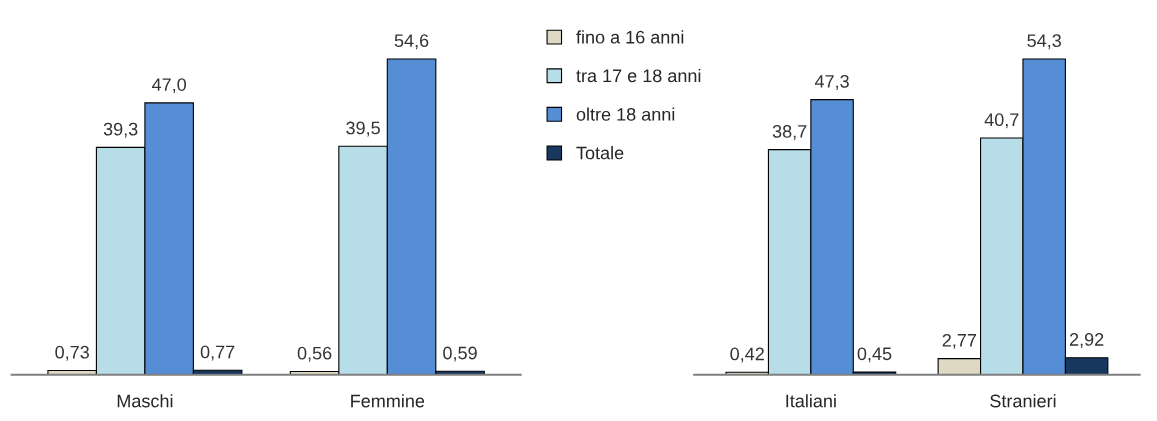  What do you see at coordinates (145, 401) in the screenshot?
I see `x-tick-label: Maschi` at bounding box center [145, 401].